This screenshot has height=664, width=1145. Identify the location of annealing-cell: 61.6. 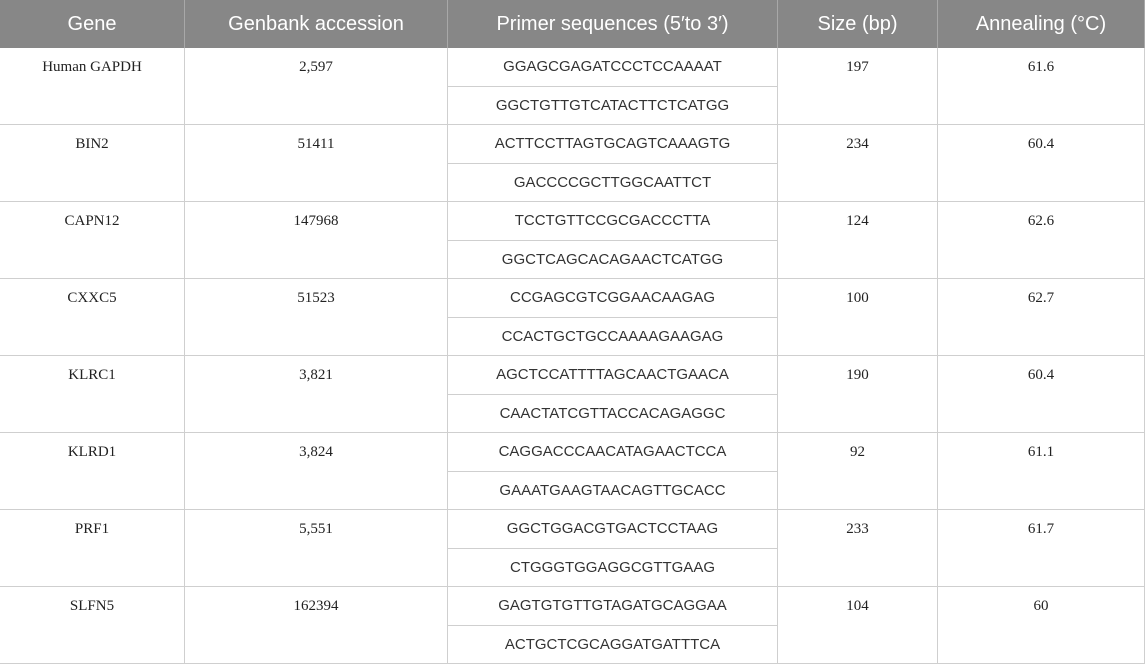
(1041, 86).